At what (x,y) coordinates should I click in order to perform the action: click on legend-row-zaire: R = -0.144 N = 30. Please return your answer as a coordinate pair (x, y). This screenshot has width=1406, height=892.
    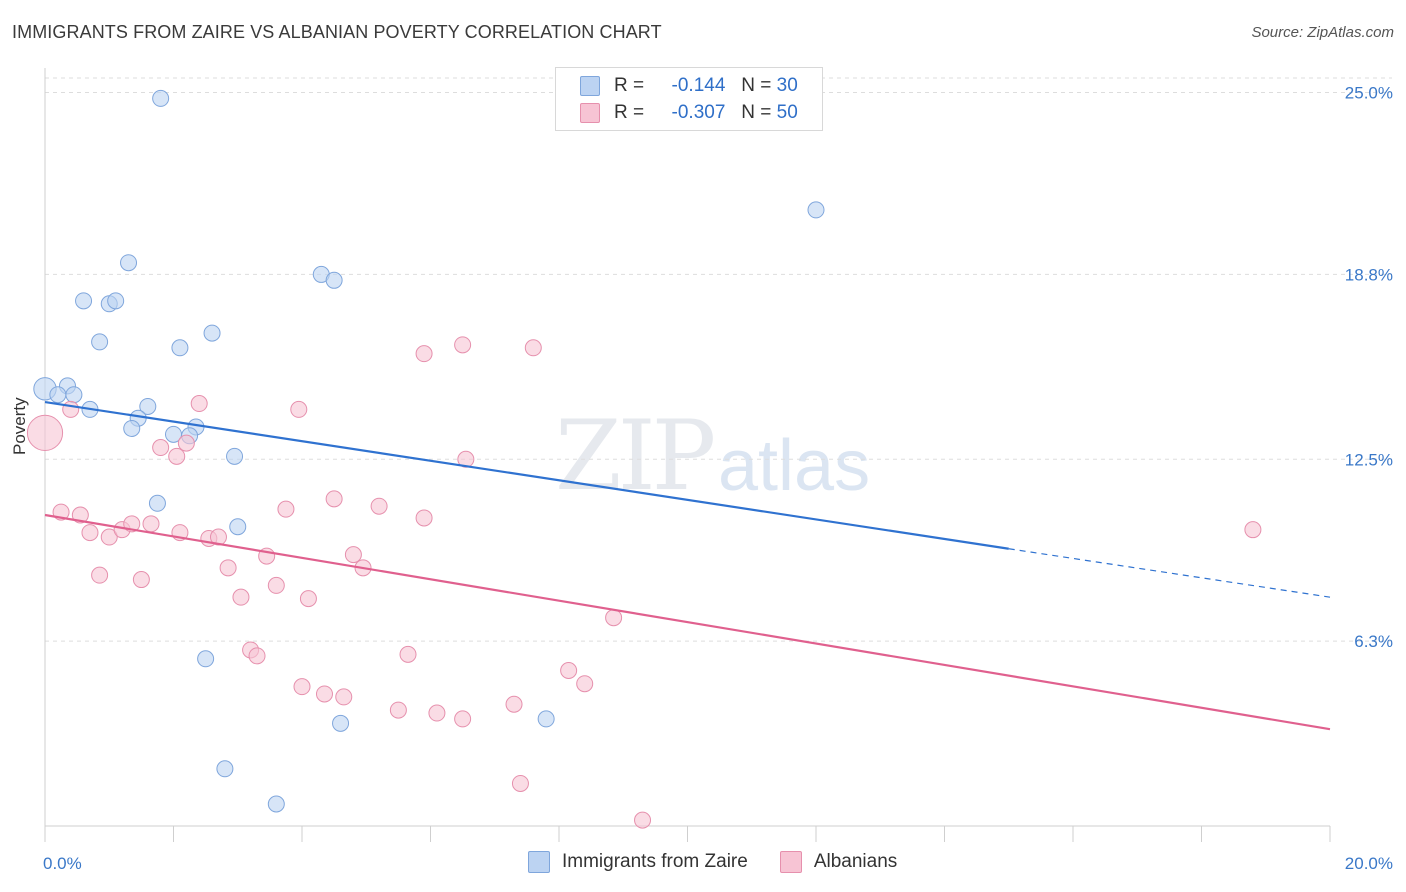
    Looking at the image, I should click on (689, 86).